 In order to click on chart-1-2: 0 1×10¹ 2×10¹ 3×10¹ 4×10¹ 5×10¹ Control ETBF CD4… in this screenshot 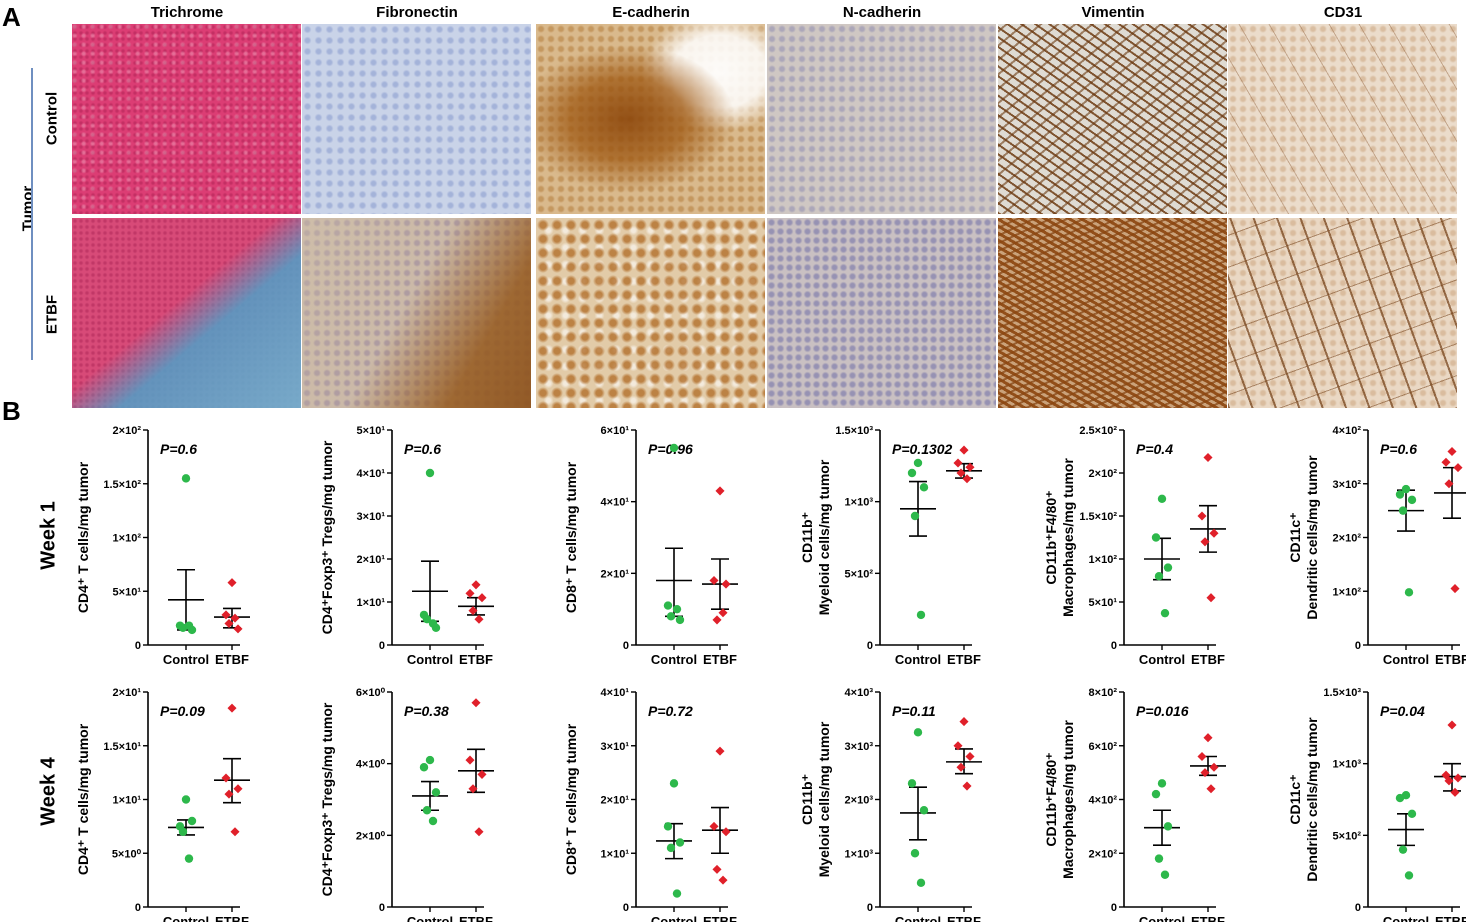, I will do `click(406, 546)`.